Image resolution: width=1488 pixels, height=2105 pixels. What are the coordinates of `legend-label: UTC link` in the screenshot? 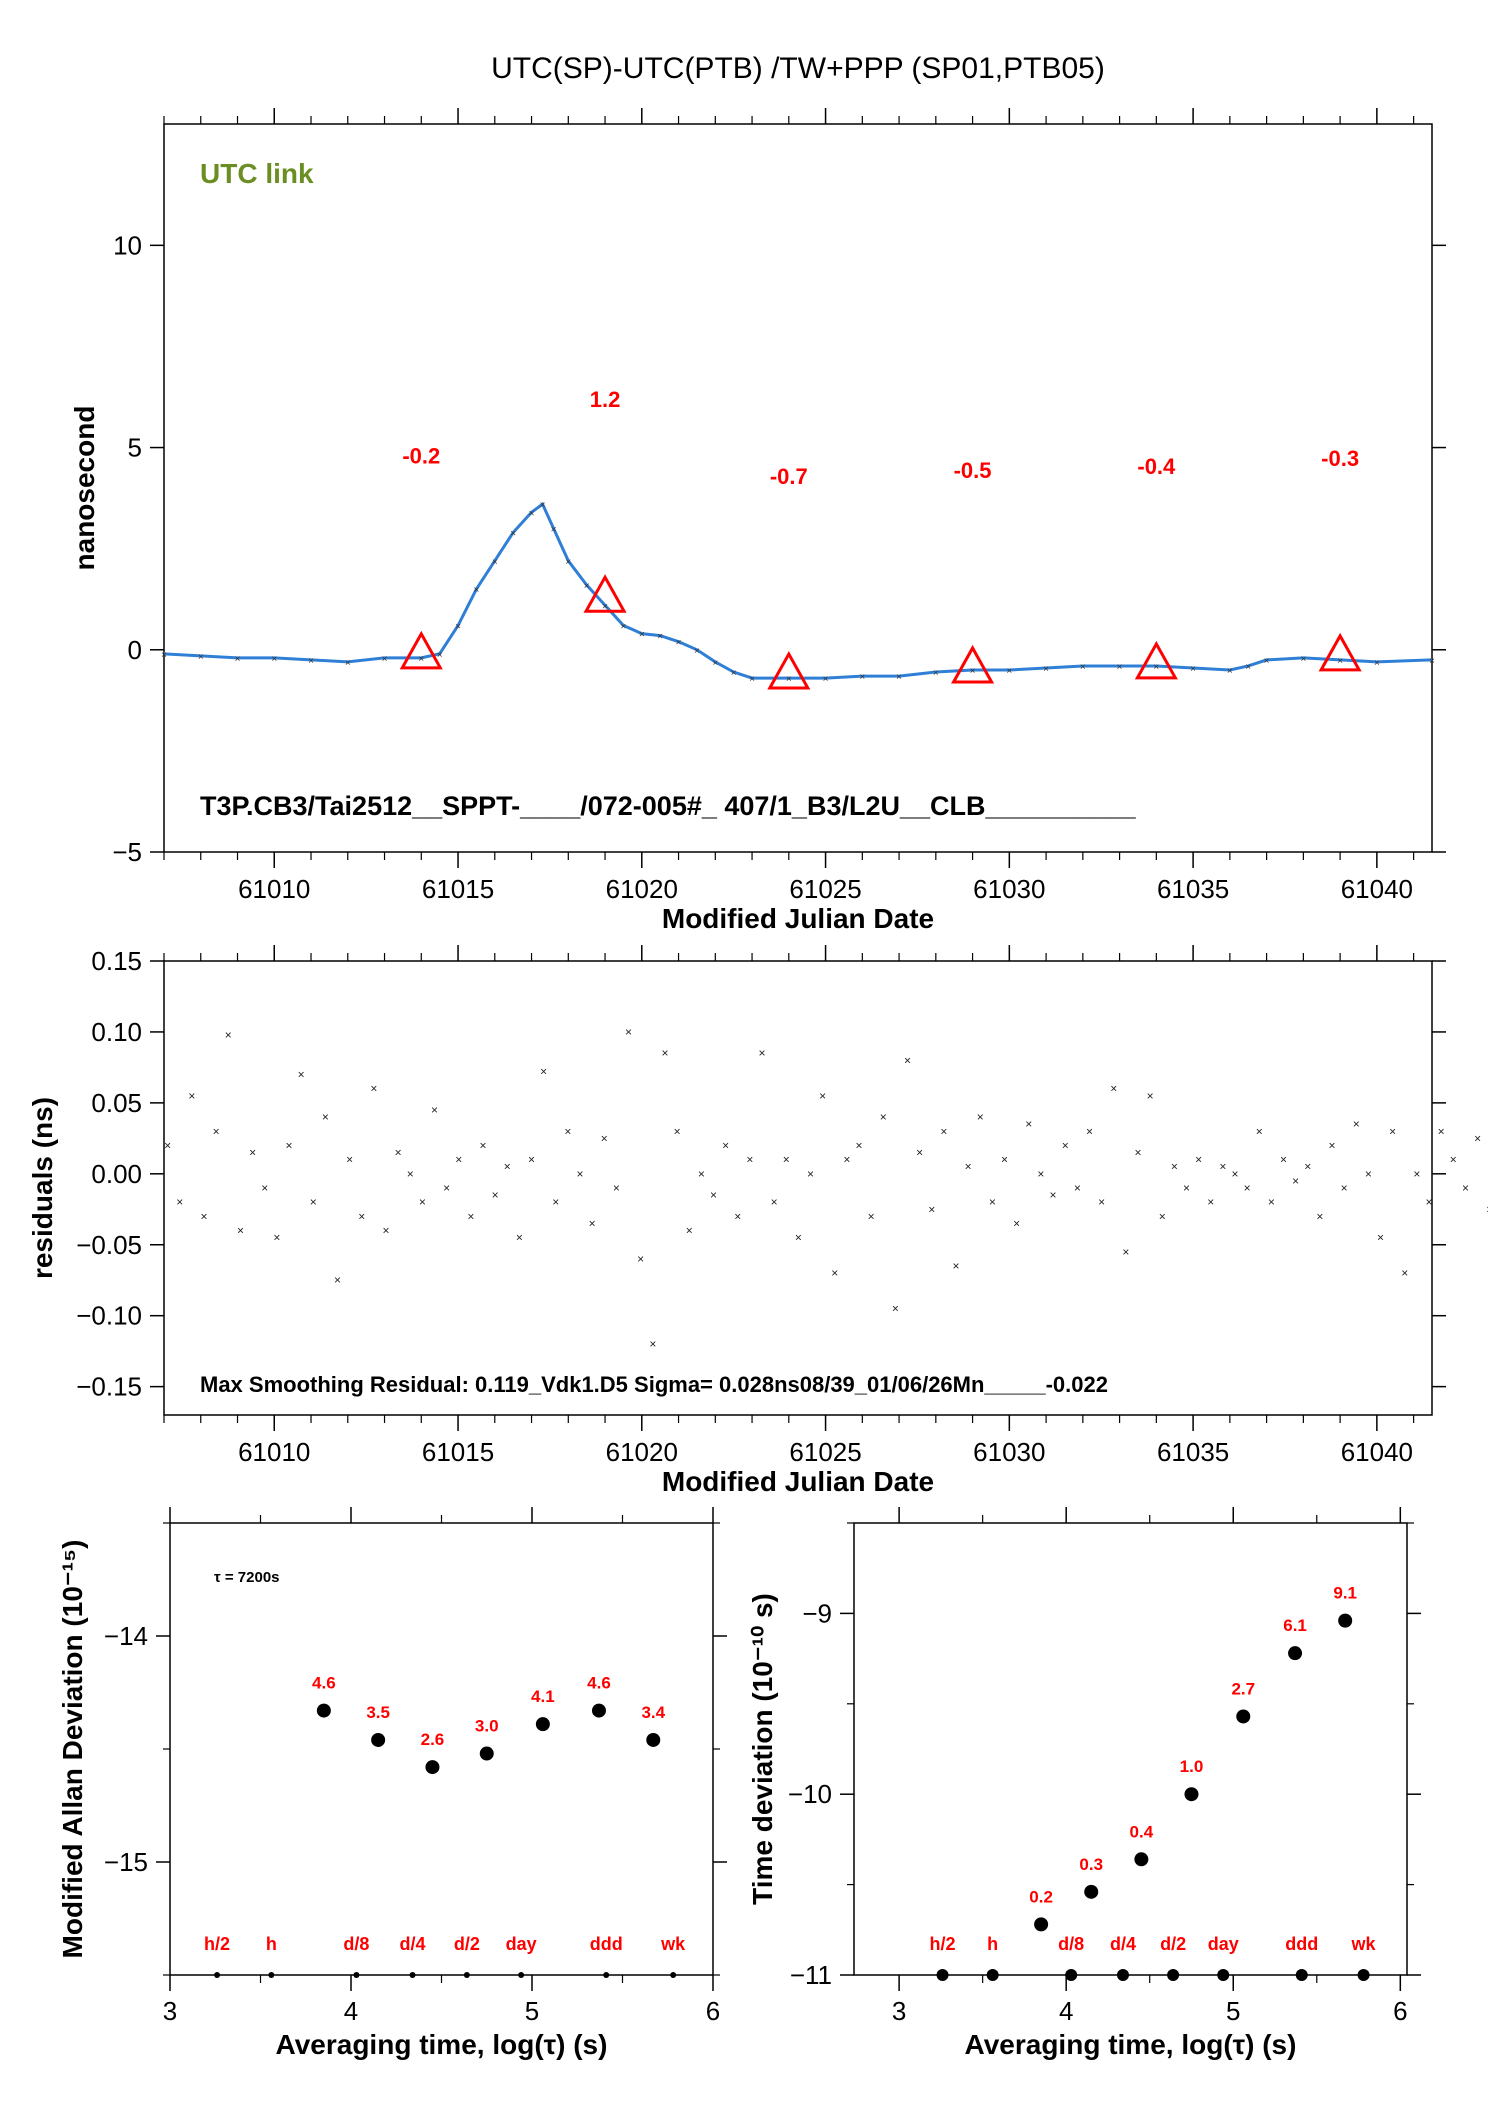 It's located at (257, 173).